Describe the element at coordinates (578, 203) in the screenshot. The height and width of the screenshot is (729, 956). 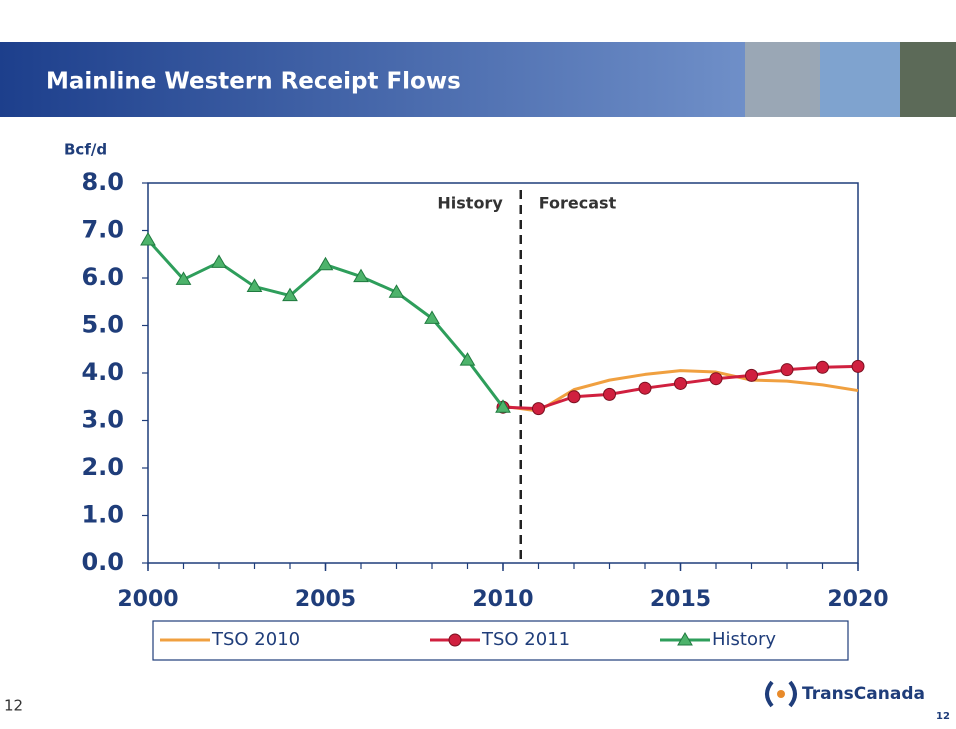
I see `annotation: Forecast` at that location.